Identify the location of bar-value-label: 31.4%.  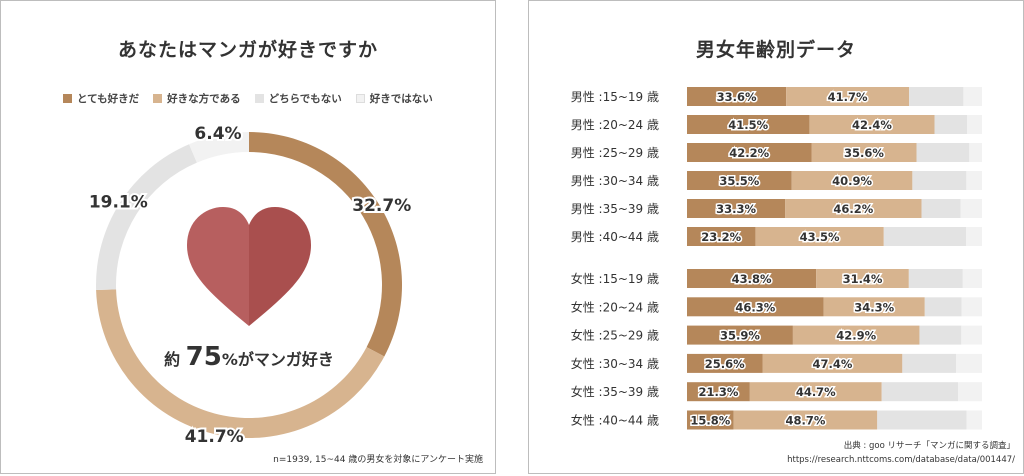
(863, 279).